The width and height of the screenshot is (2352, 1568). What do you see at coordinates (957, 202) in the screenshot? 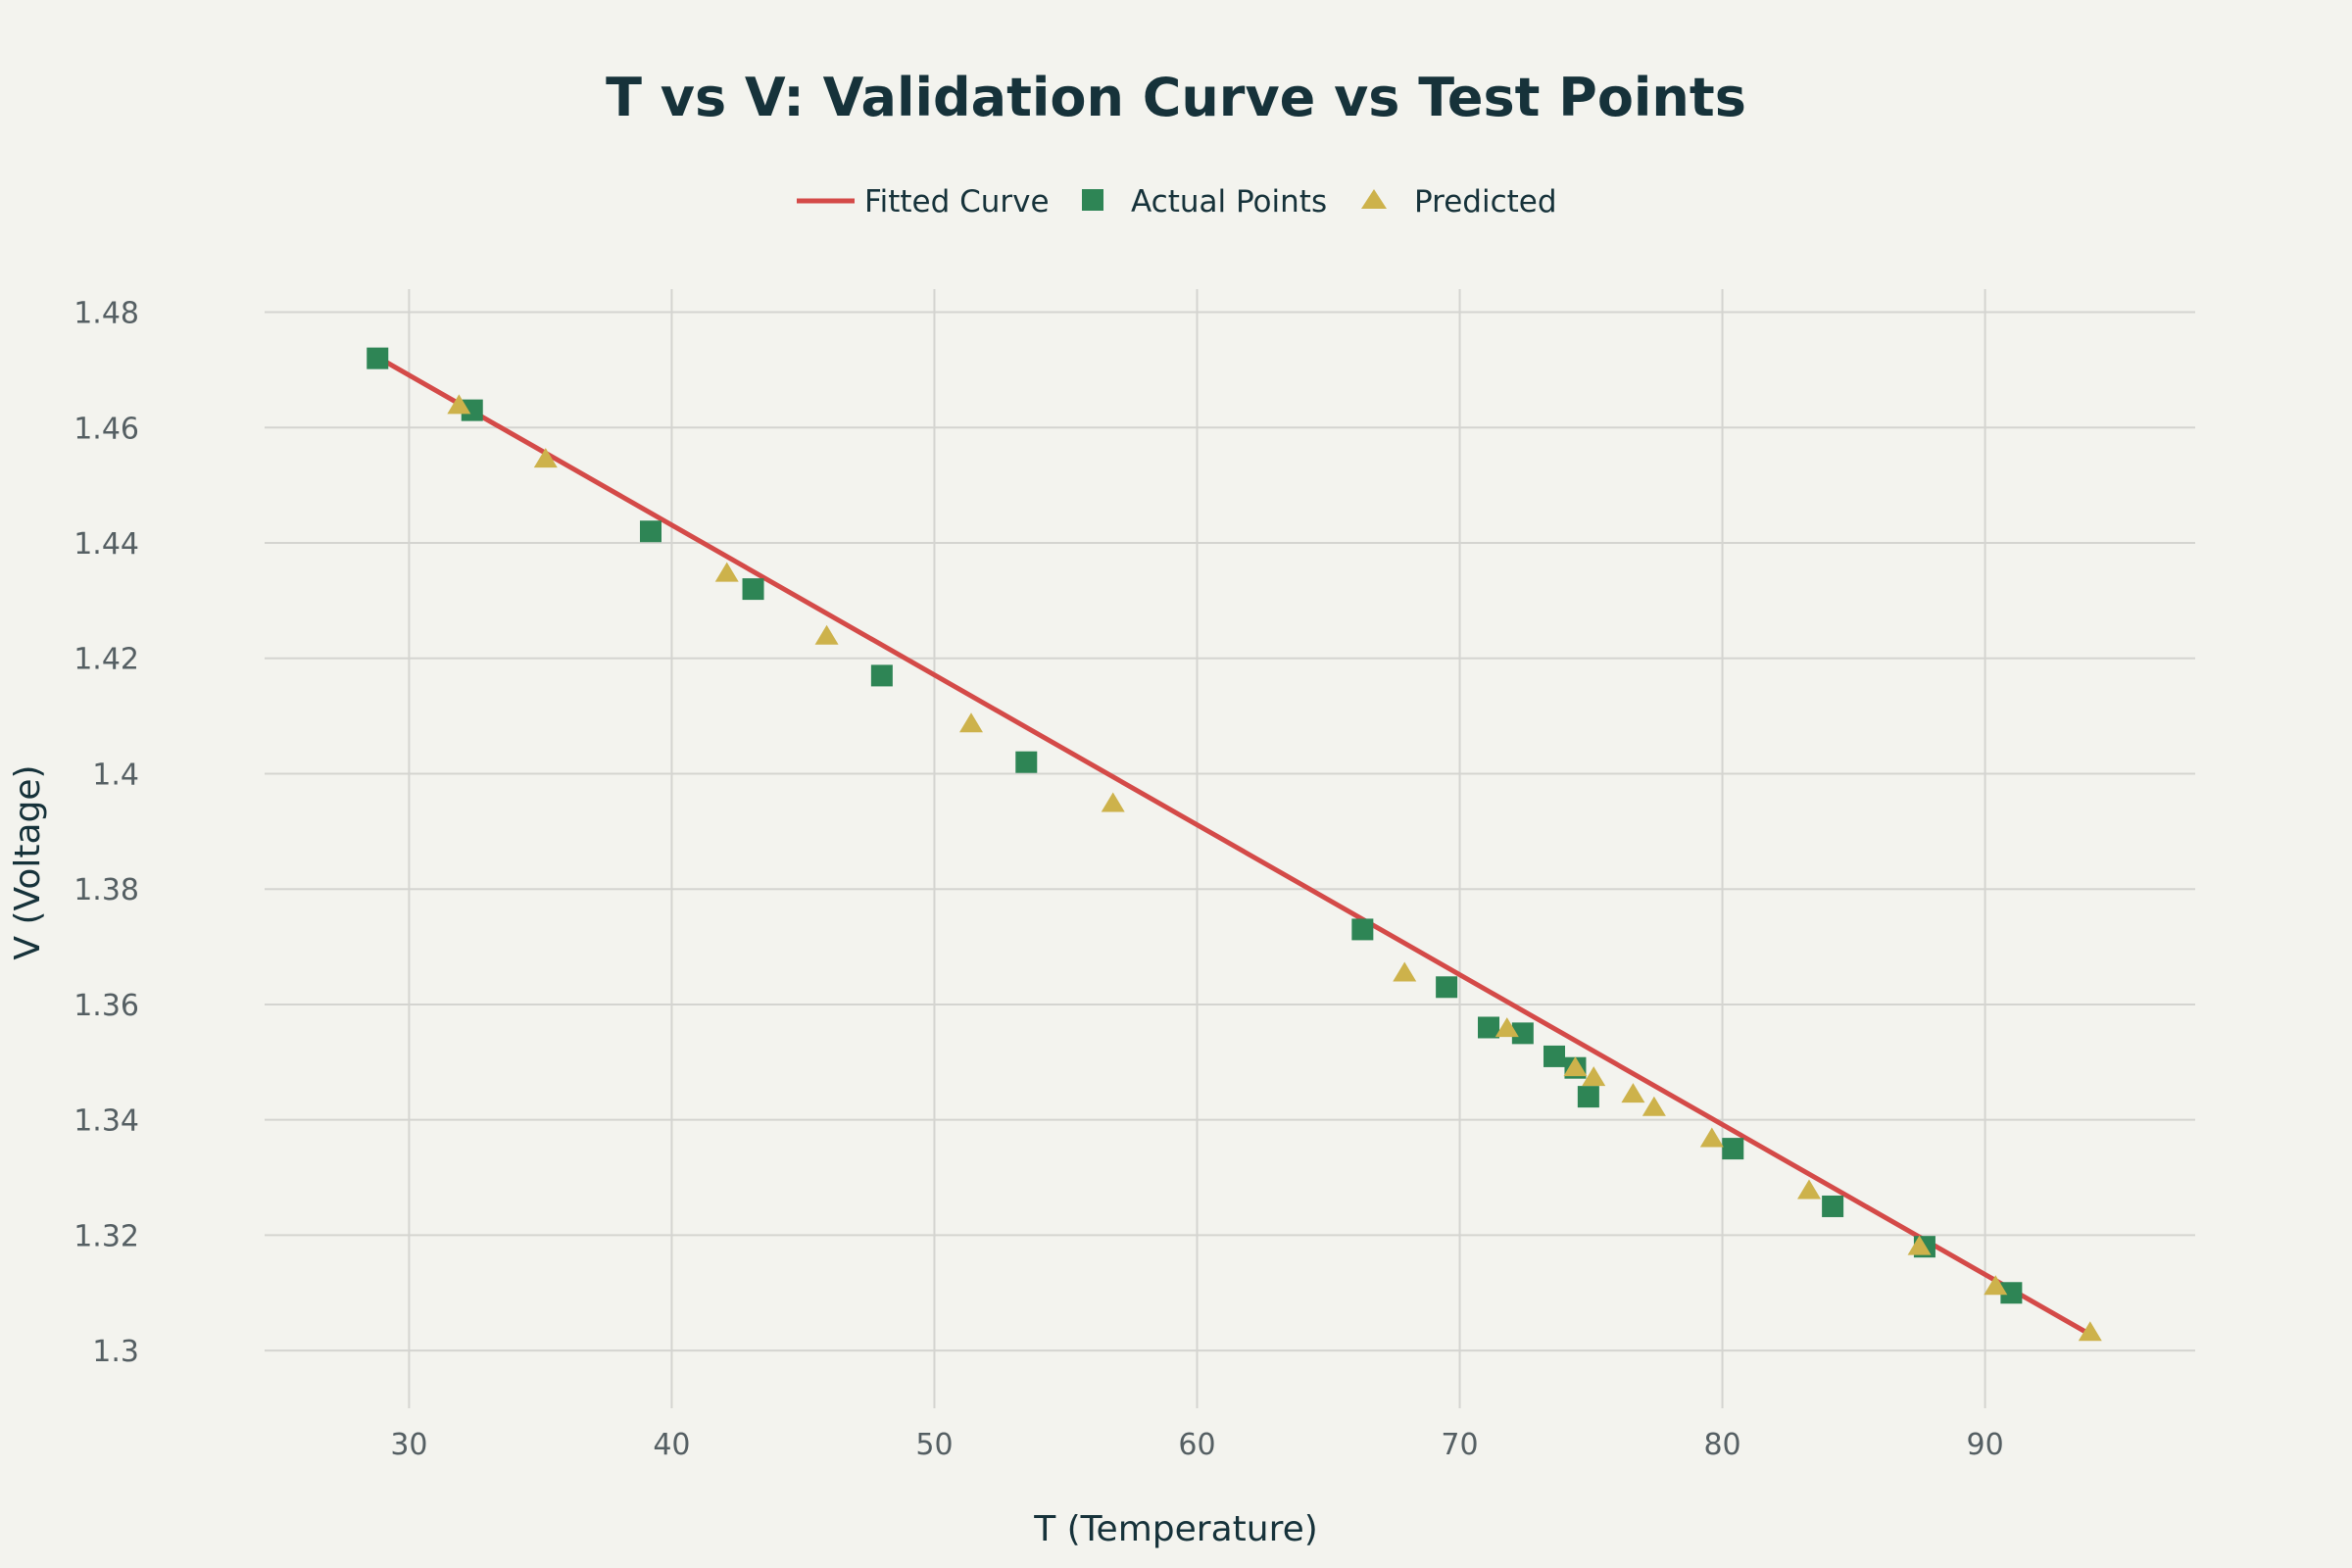
I see `legend-label-fitted-curve: Fitted Curve` at bounding box center [957, 202].